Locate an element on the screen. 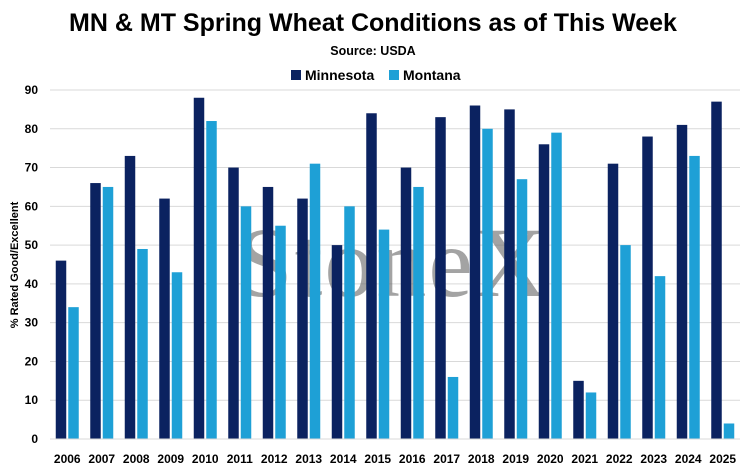  x-tick-label: 2015 is located at coordinates (377, 459).